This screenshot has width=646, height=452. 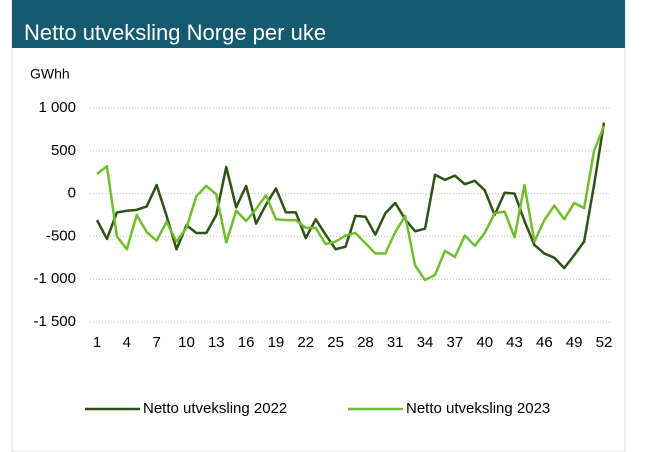 I want to click on x-tick-label: 52, so click(x=604, y=342).